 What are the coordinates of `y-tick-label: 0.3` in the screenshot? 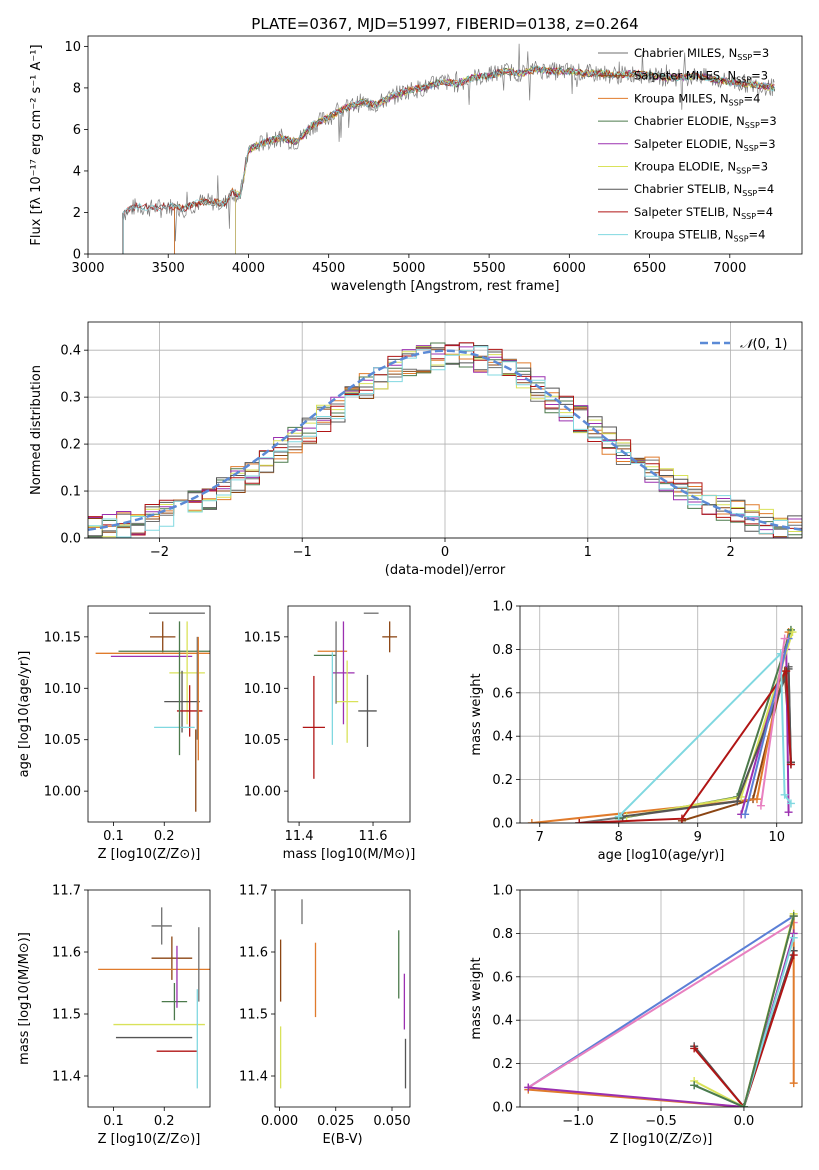 It's located at (70, 398).